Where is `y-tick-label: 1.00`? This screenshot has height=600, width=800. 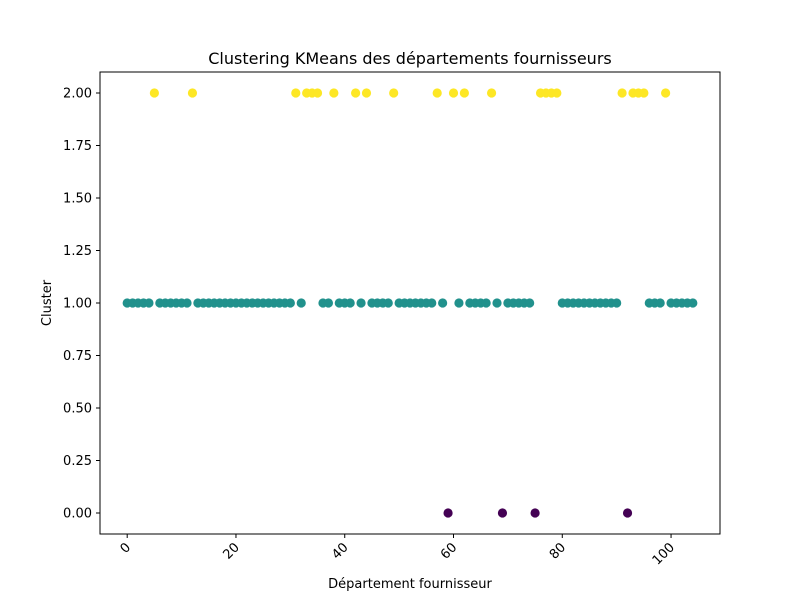
y-tick-label: 1.00 is located at coordinates (77, 304).